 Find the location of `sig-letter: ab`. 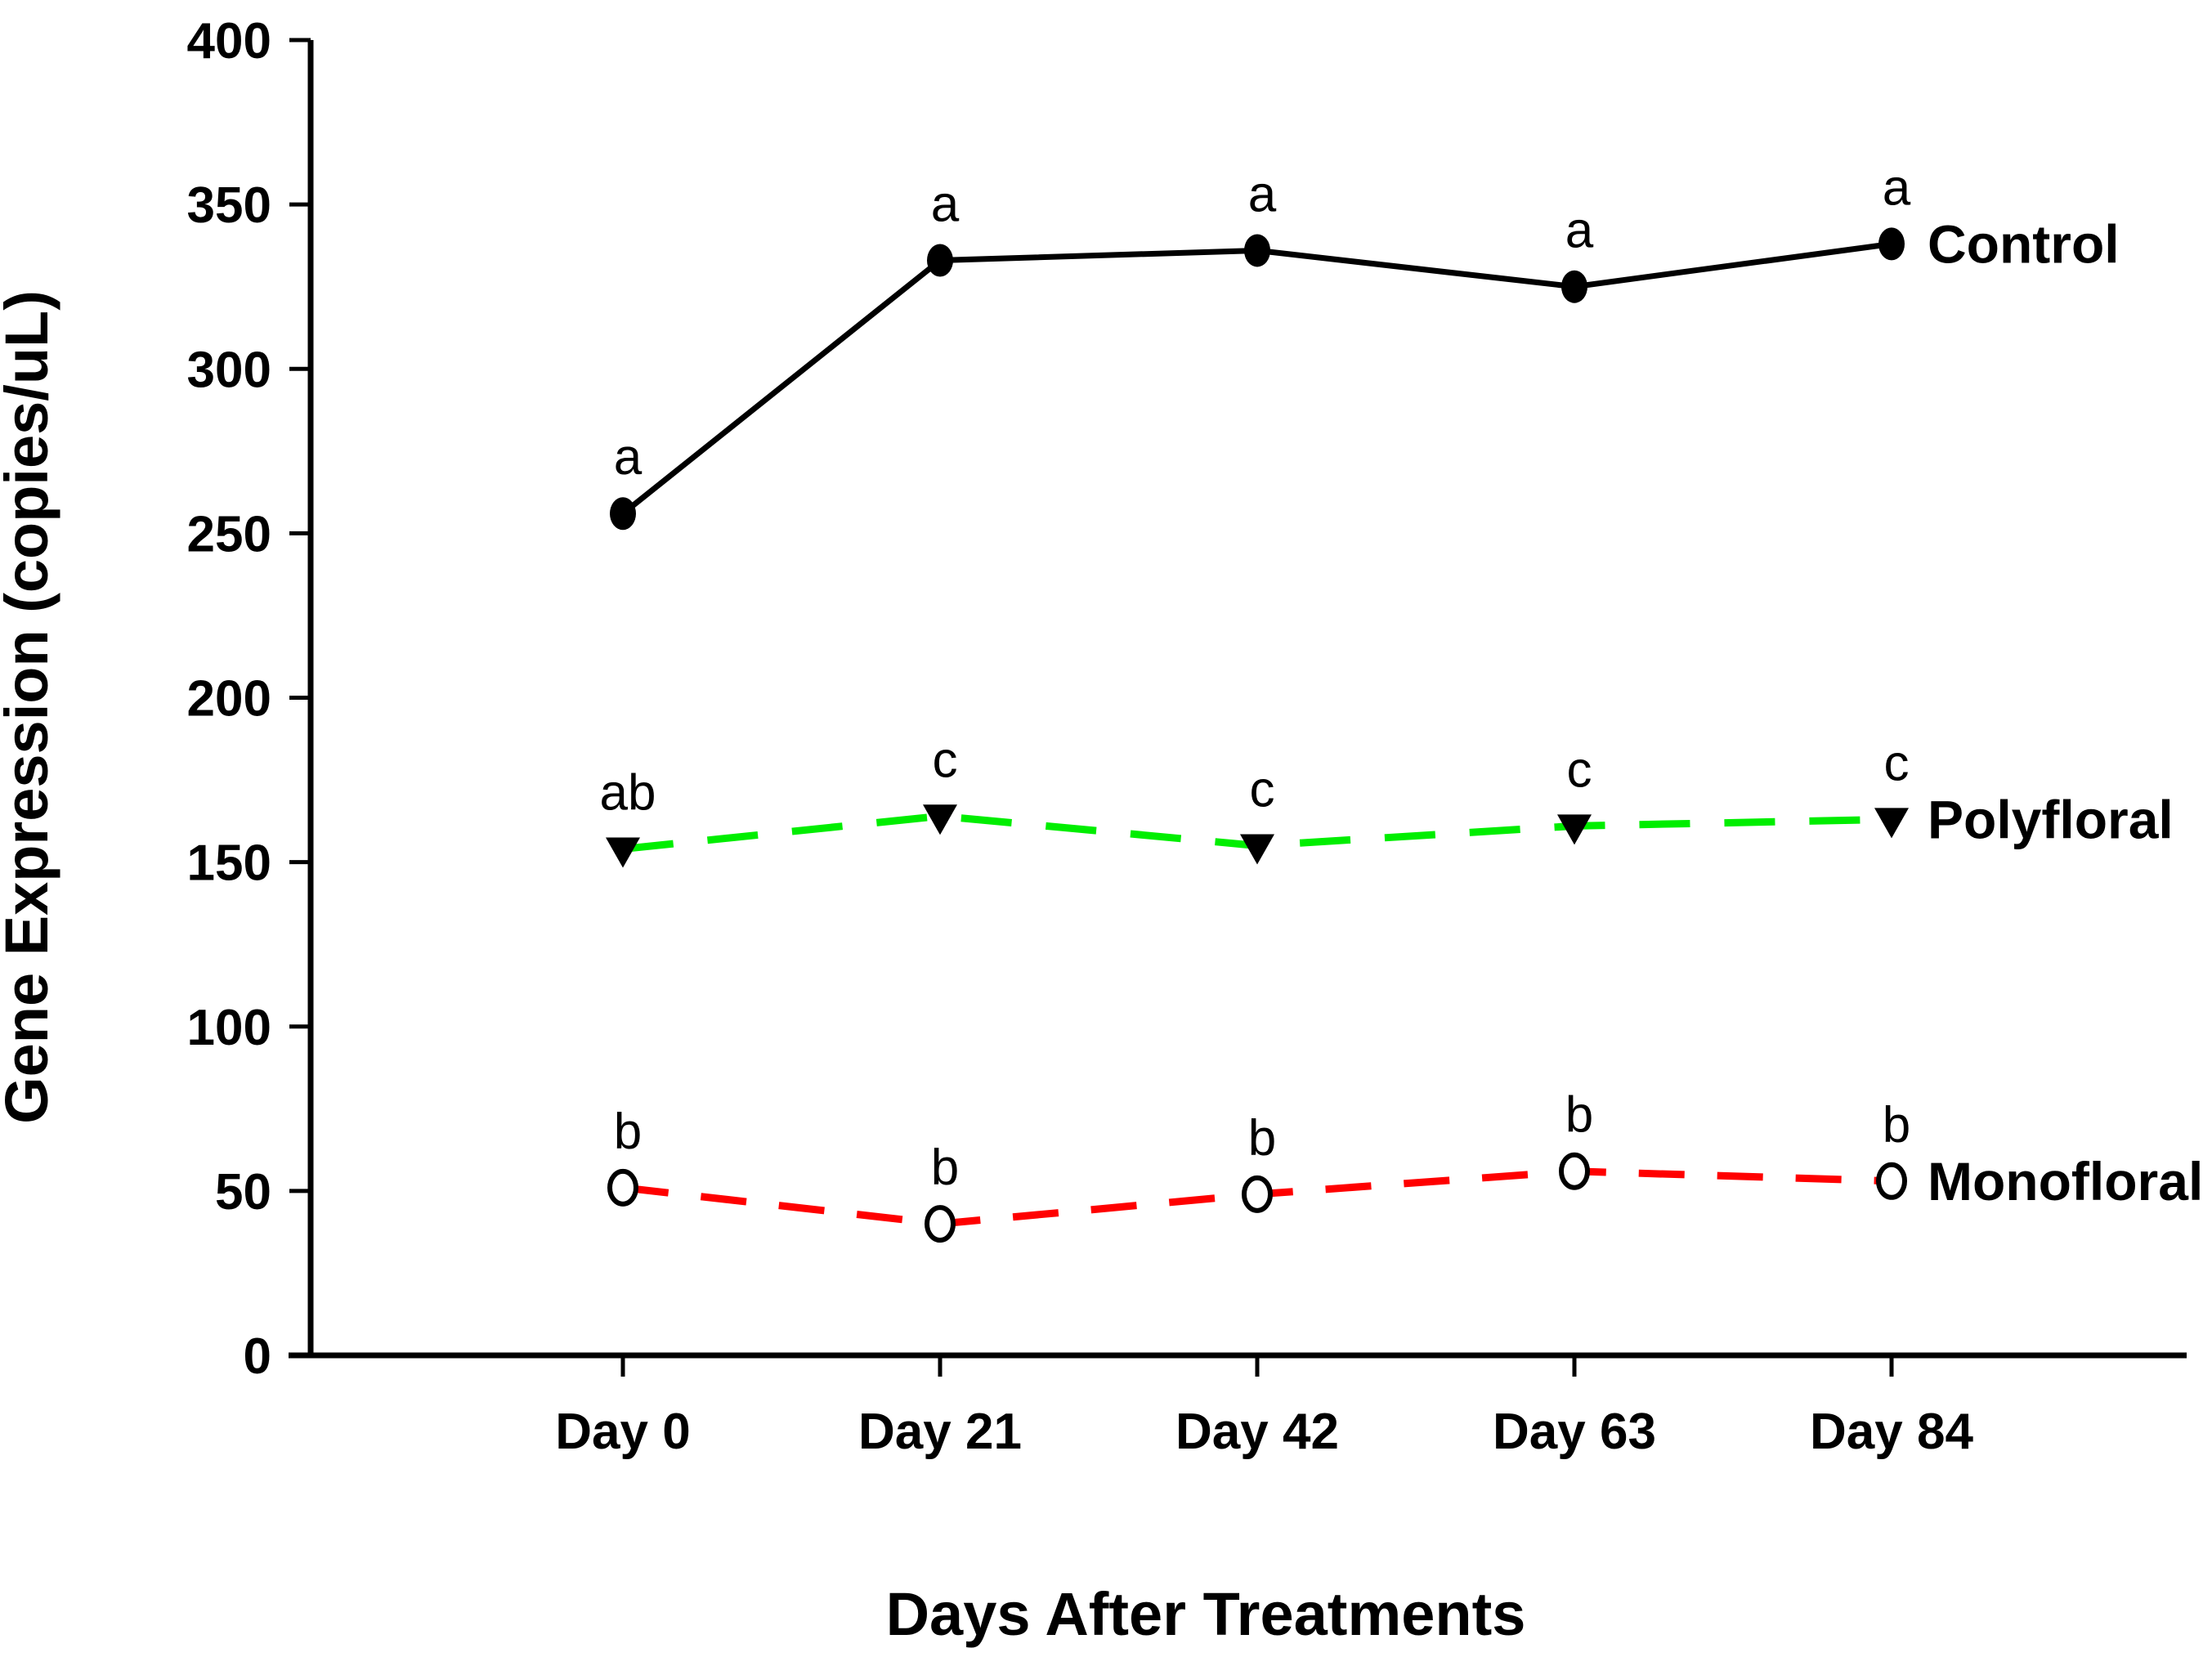

sig-letter: ab is located at coordinates (628, 793).